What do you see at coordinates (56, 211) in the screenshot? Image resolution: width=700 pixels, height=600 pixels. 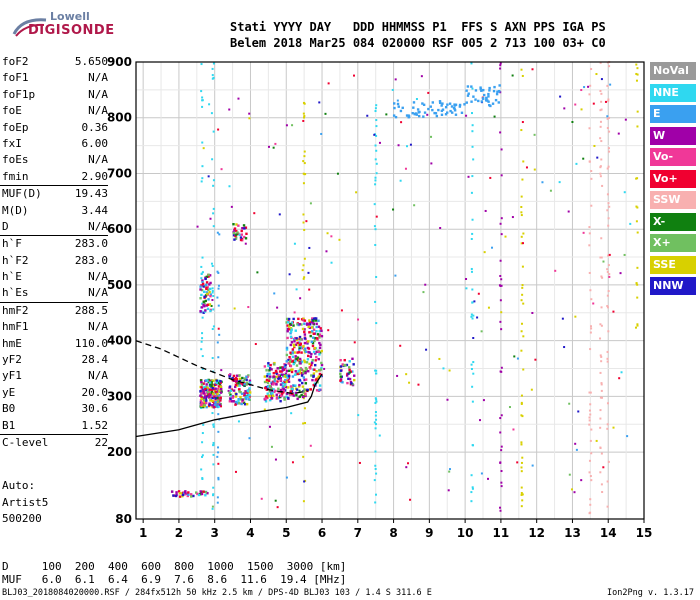 I see `param-row-9: M(D) 3.44` at bounding box center [56, 211].